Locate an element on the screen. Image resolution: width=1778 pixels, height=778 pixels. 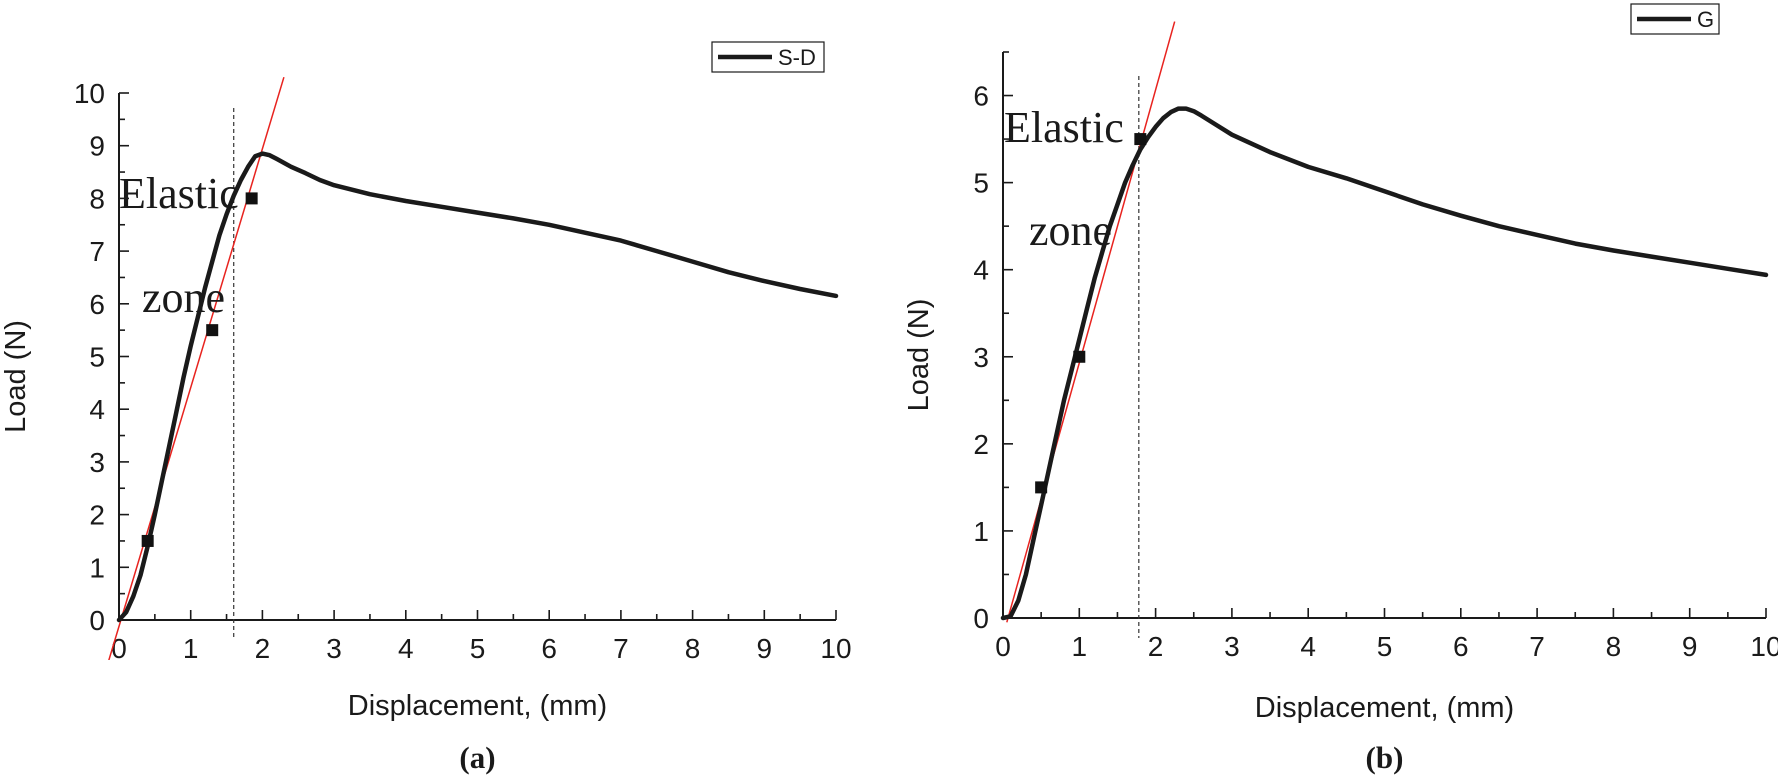
panel-label: (b) is located at coordinates (1385, 757).